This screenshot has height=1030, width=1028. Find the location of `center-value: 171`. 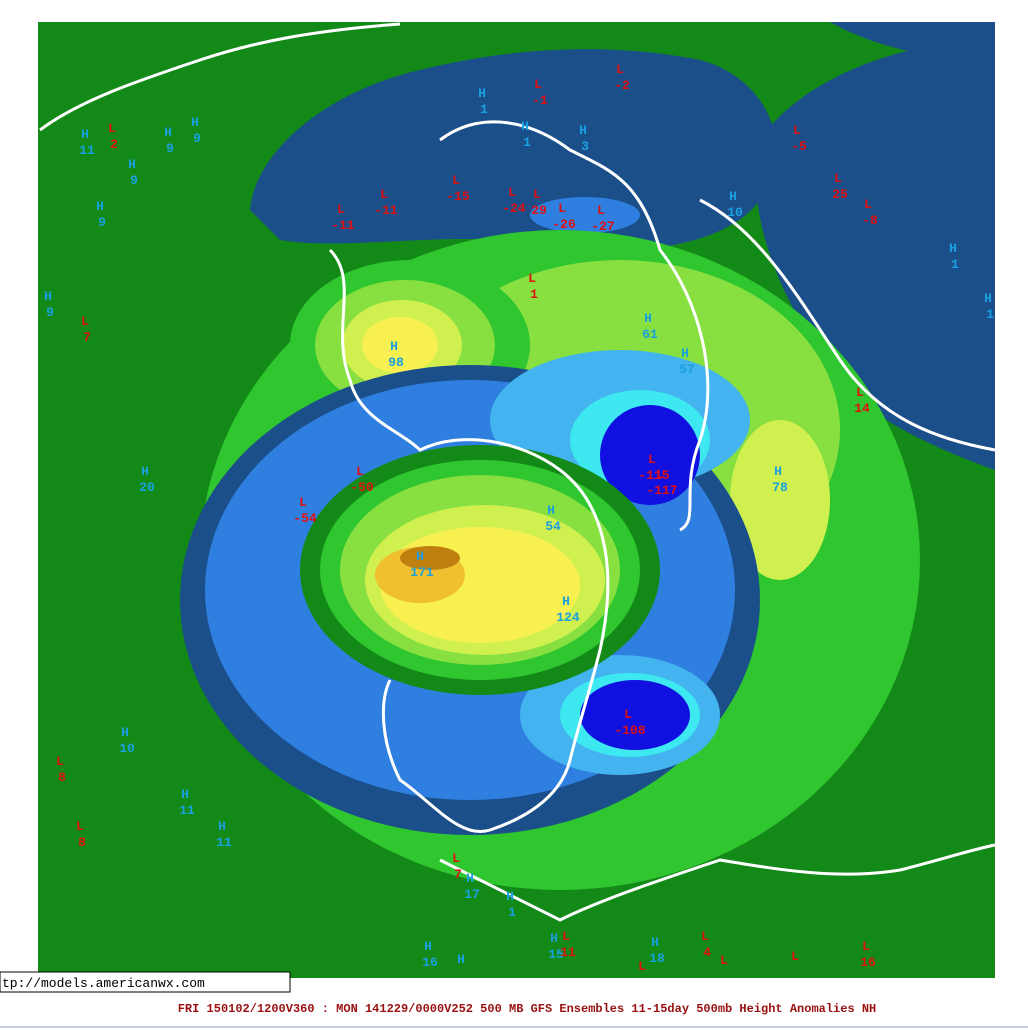

center-value: 171 is located at coordinates (422, 572).